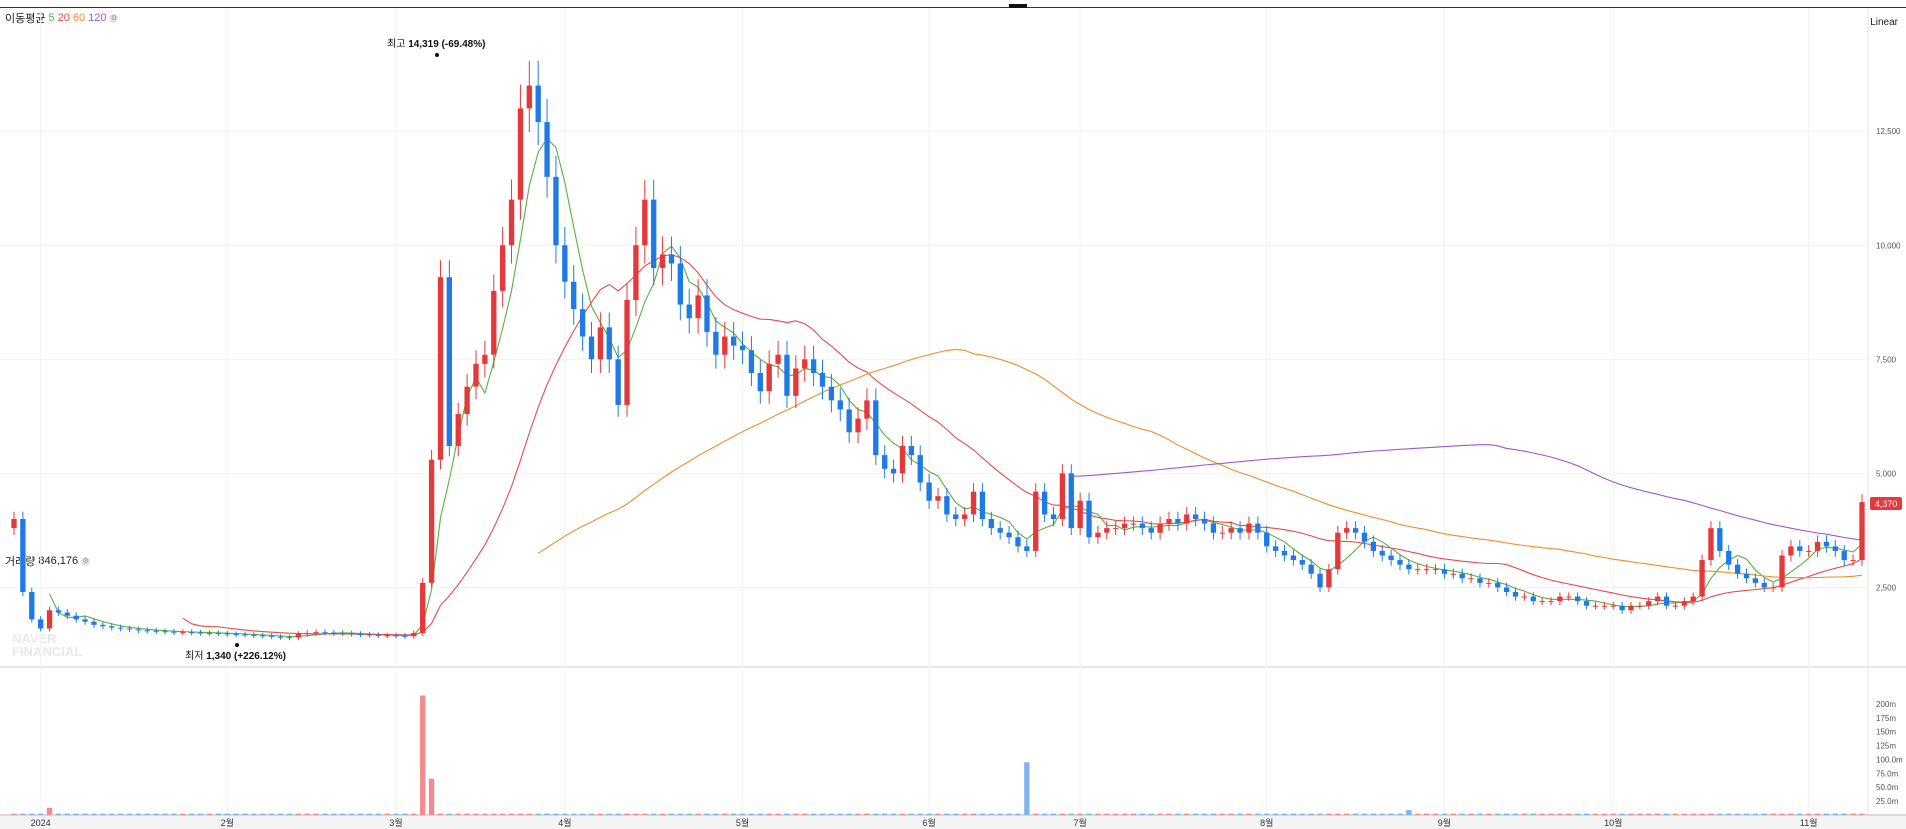 The height and width of the screenshot is (829, 1906). Describe the element at coordinates (48, 561) in the screenshot. I see `volume-legend: 거래량 846,176 ⚙` at that location.